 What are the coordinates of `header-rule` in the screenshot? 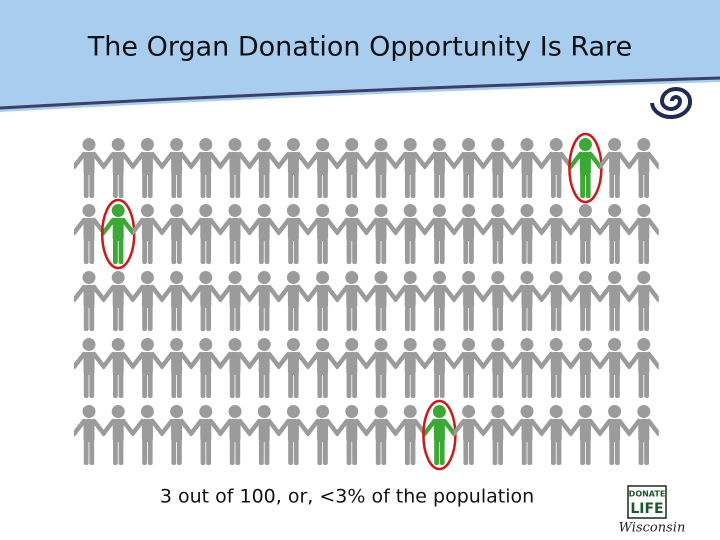 It's located at (360, 93).